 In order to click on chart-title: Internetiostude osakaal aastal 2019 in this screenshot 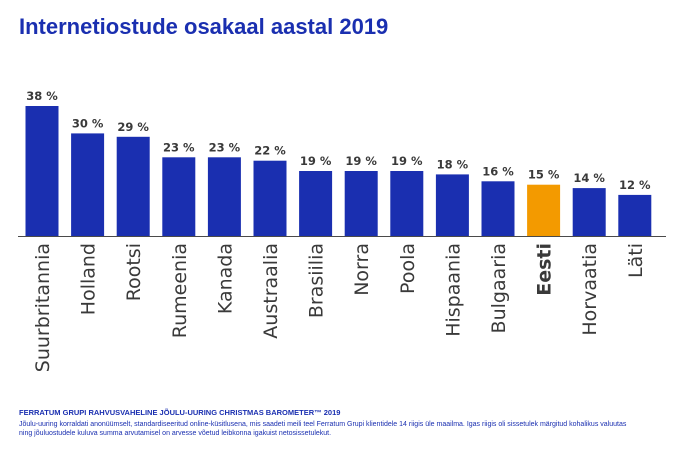, I will do `click(204, 26)`.